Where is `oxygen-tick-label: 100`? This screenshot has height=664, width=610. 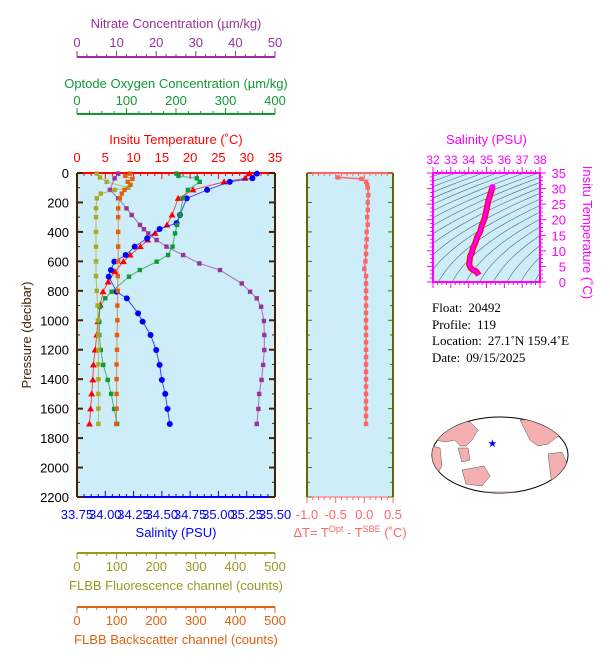
oxygen-tick-label: 100 is located at coordinates (127, 100).